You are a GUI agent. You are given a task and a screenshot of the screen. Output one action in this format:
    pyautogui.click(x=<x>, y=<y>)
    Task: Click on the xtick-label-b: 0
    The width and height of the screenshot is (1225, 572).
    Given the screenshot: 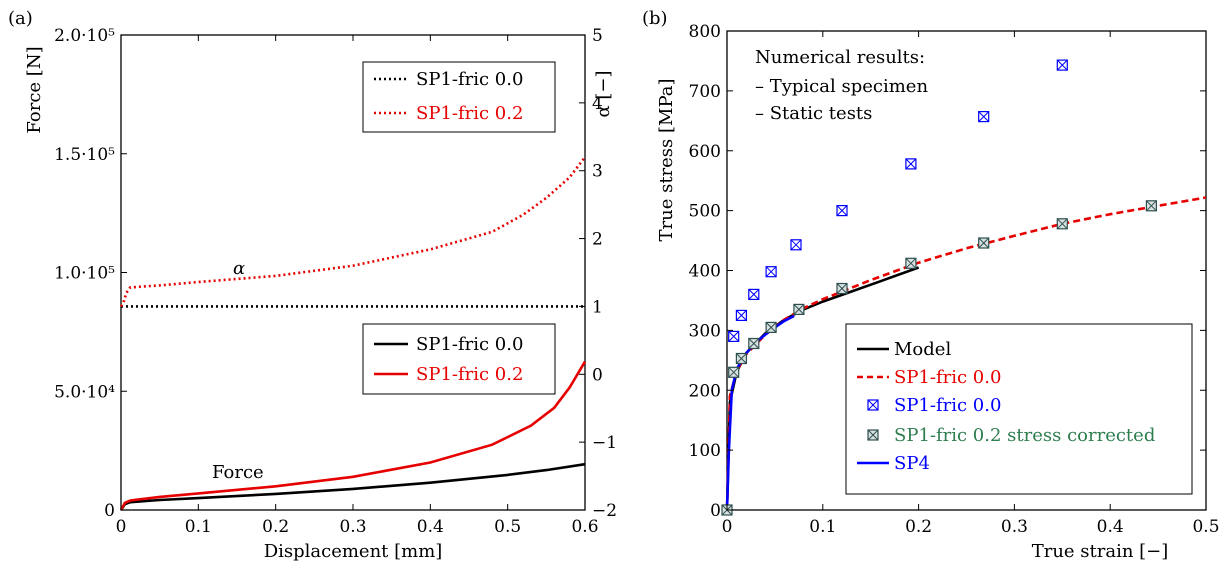 What is the action you would take?
    pyautogui.click(x=727, y=527)
    